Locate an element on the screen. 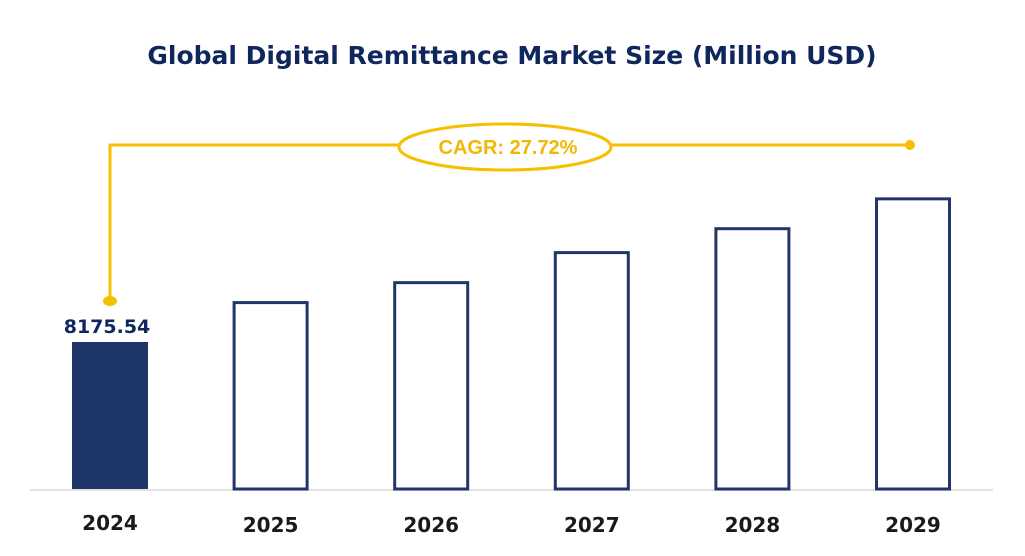  cagr-dot-start is located at coordinates (110, 301).